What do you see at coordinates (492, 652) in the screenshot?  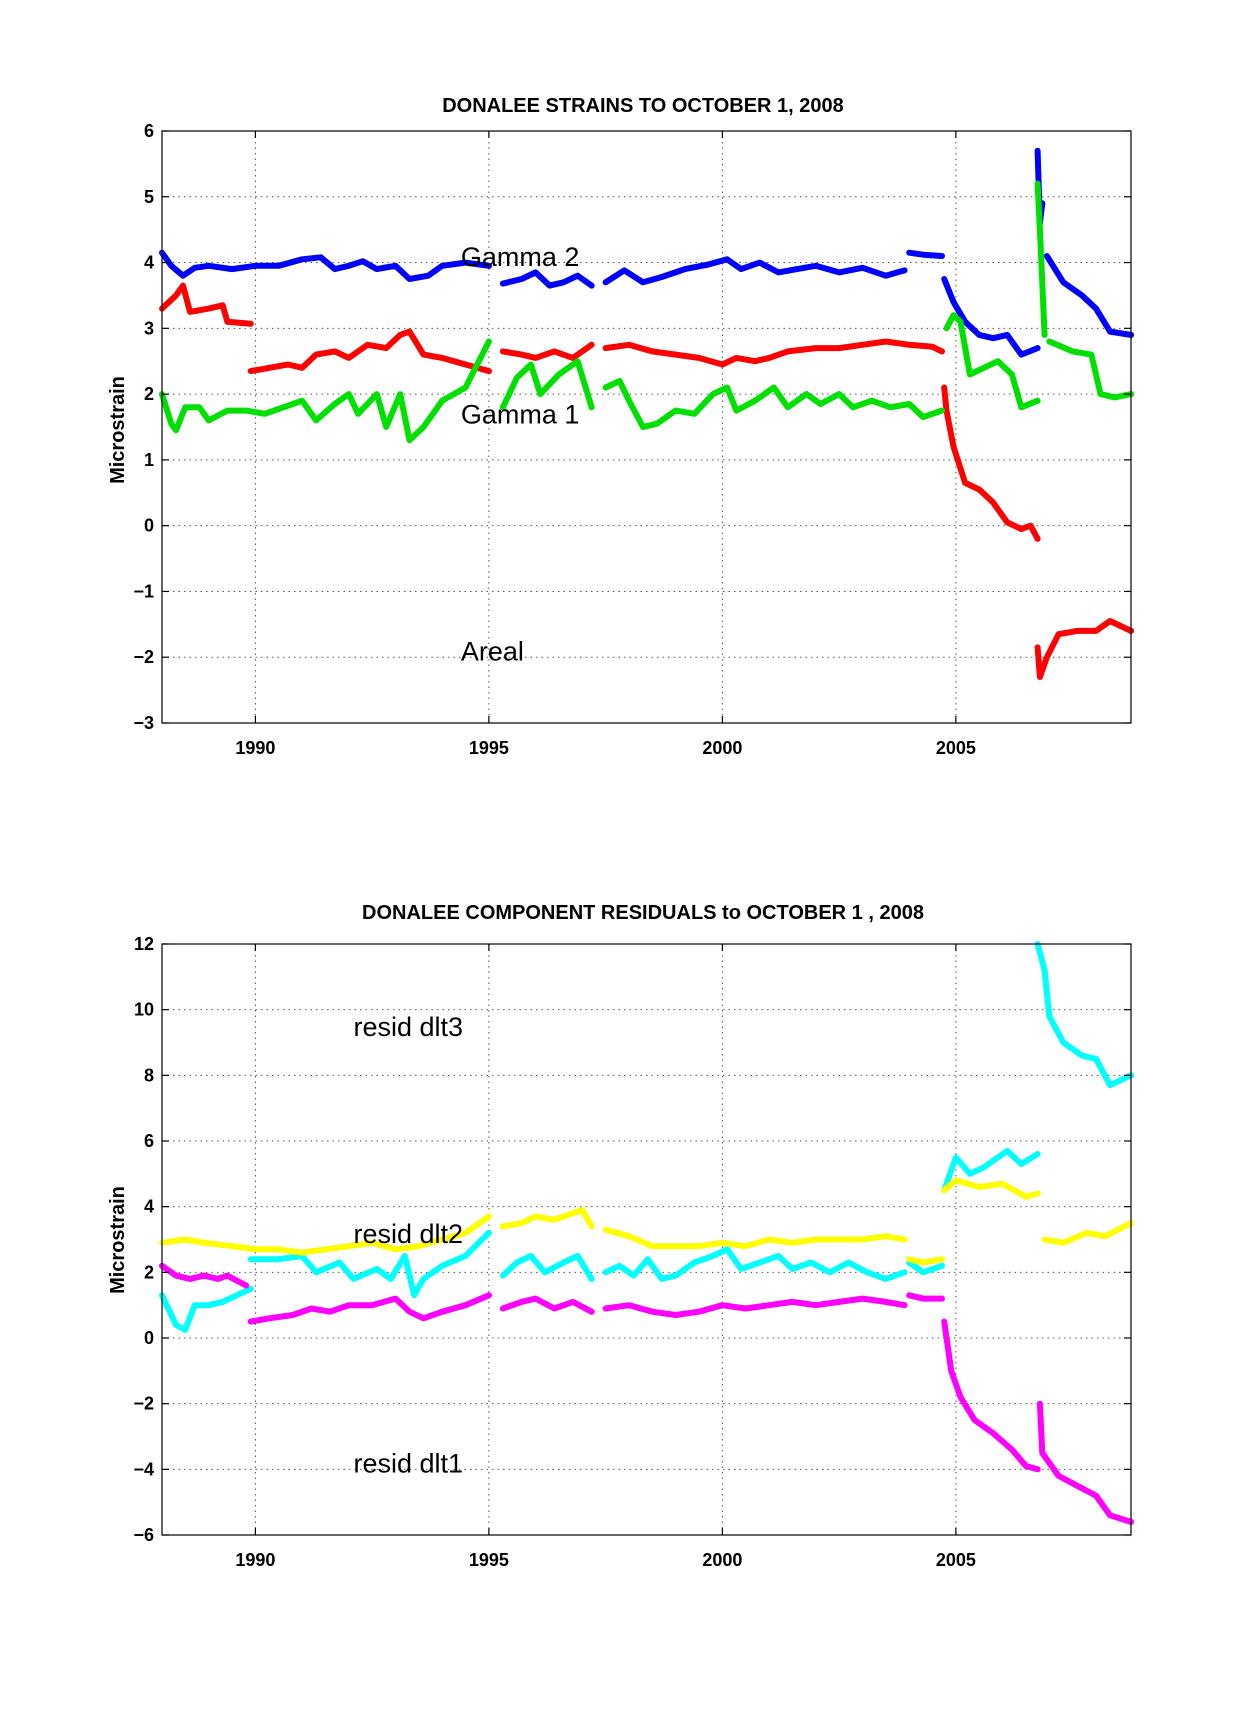 I see `annotation-label: Areal` at bounding box center [492, 652].